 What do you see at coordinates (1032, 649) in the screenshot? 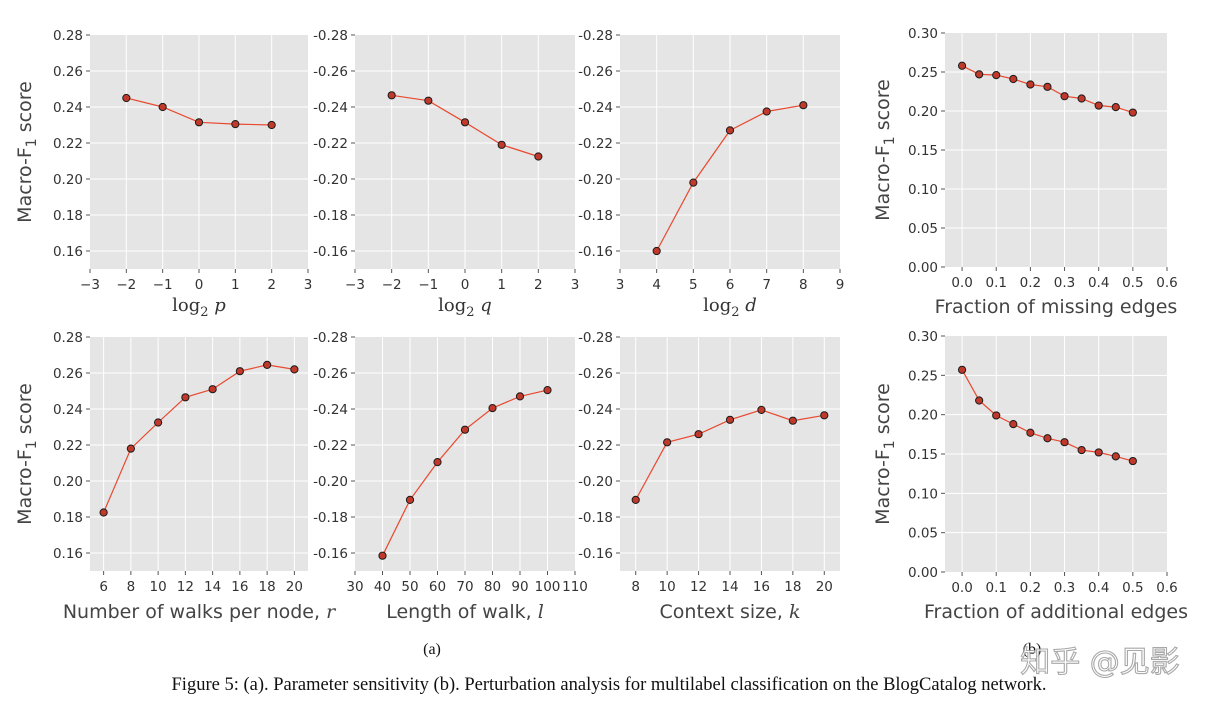
I see `subfigure-b-label: (b)` at bounding box center [1032, 649].